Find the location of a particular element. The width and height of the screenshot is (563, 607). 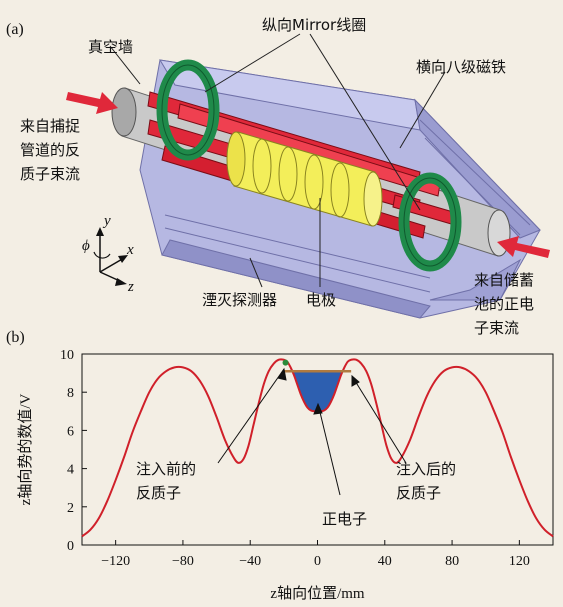

vacuum-wall-label: 真空墙 is located at coordinates (110, 47).